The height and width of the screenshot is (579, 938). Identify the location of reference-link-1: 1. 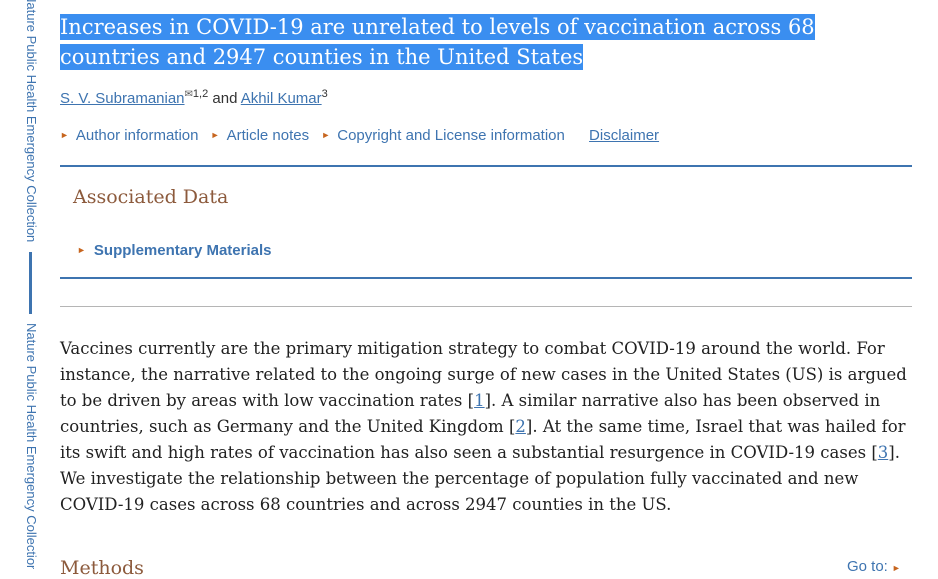
(479, 400).